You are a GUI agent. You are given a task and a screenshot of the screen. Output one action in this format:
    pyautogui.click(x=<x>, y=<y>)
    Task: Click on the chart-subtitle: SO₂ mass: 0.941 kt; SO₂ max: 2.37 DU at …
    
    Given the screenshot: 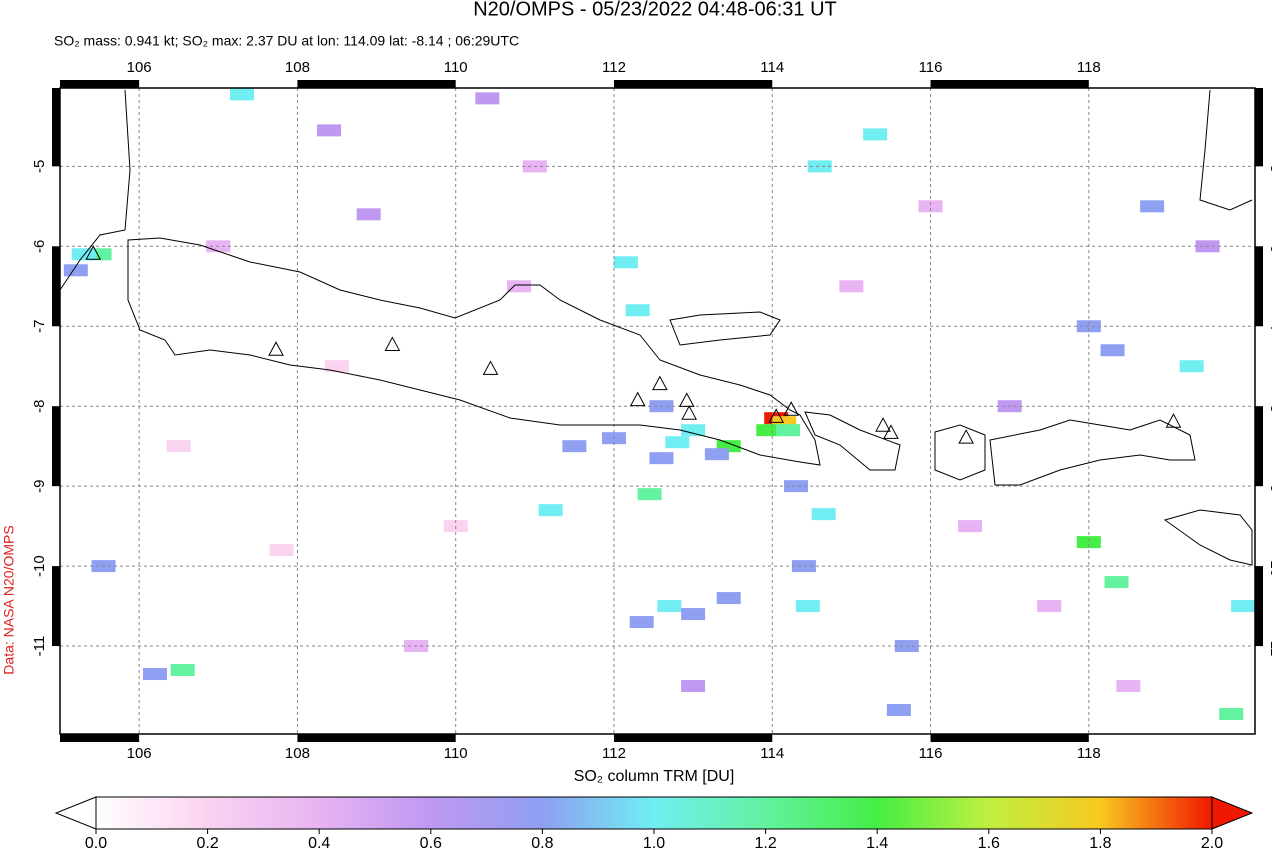 What is the action you would take?
    pyautogui.click(x=286, y=41)
    